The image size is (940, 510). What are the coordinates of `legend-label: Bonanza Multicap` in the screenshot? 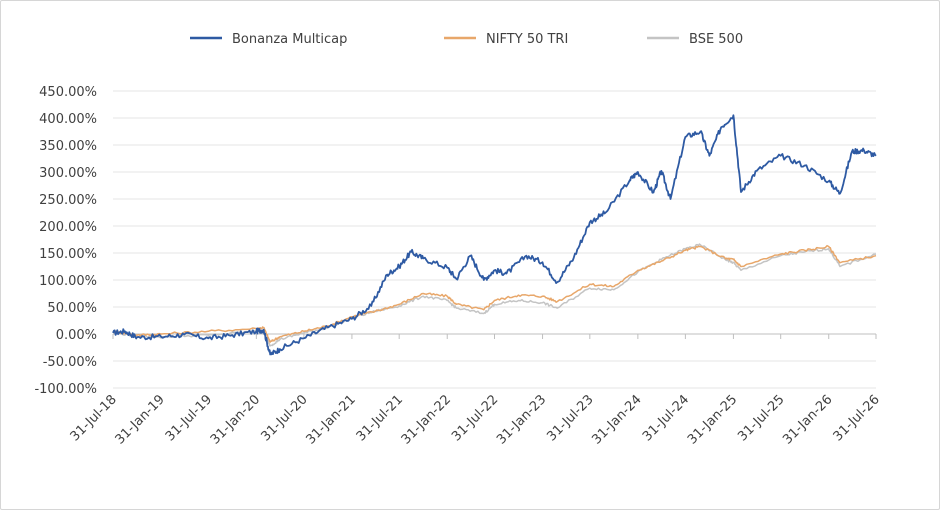 It's located at (289, 39).